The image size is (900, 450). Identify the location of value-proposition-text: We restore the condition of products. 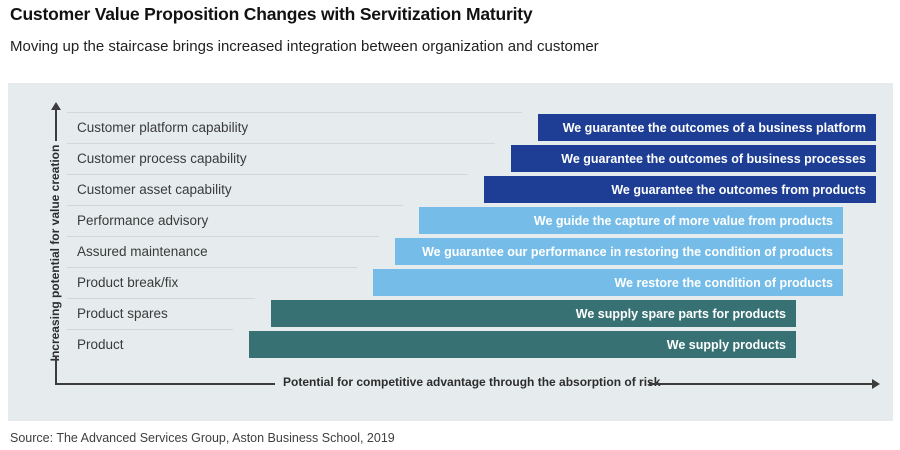
(723, 282).